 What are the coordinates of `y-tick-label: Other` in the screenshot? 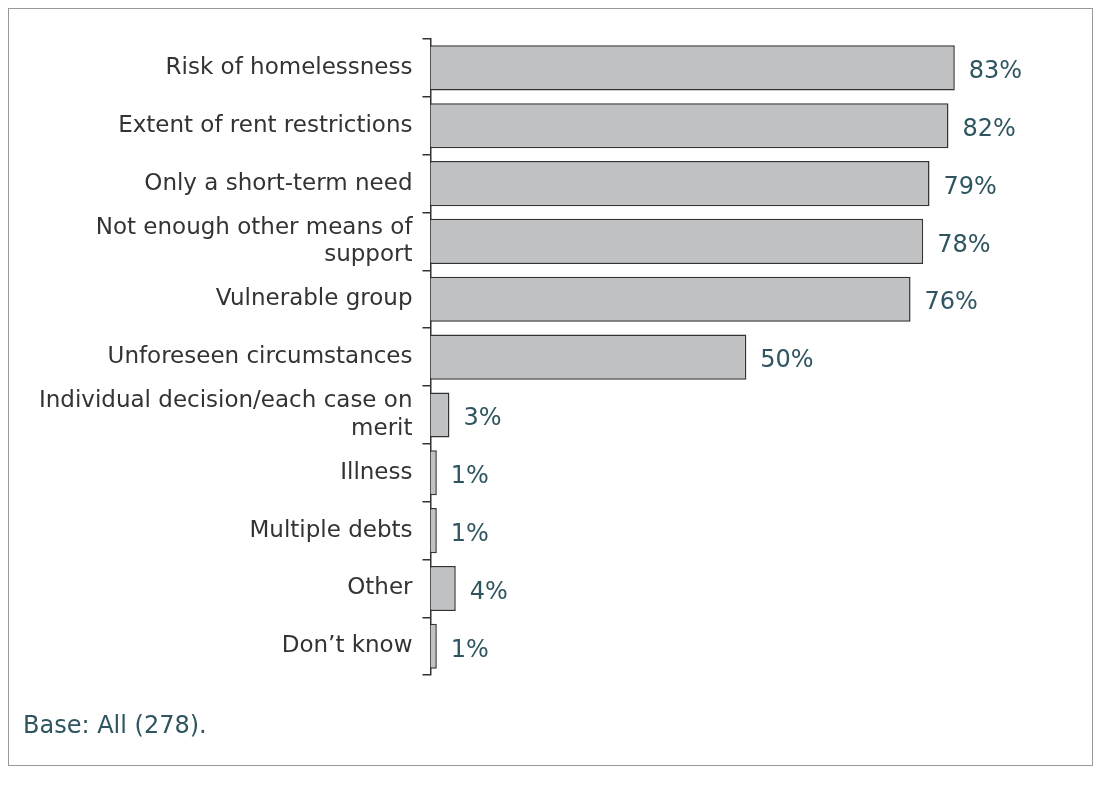 It's located at (380, 586).